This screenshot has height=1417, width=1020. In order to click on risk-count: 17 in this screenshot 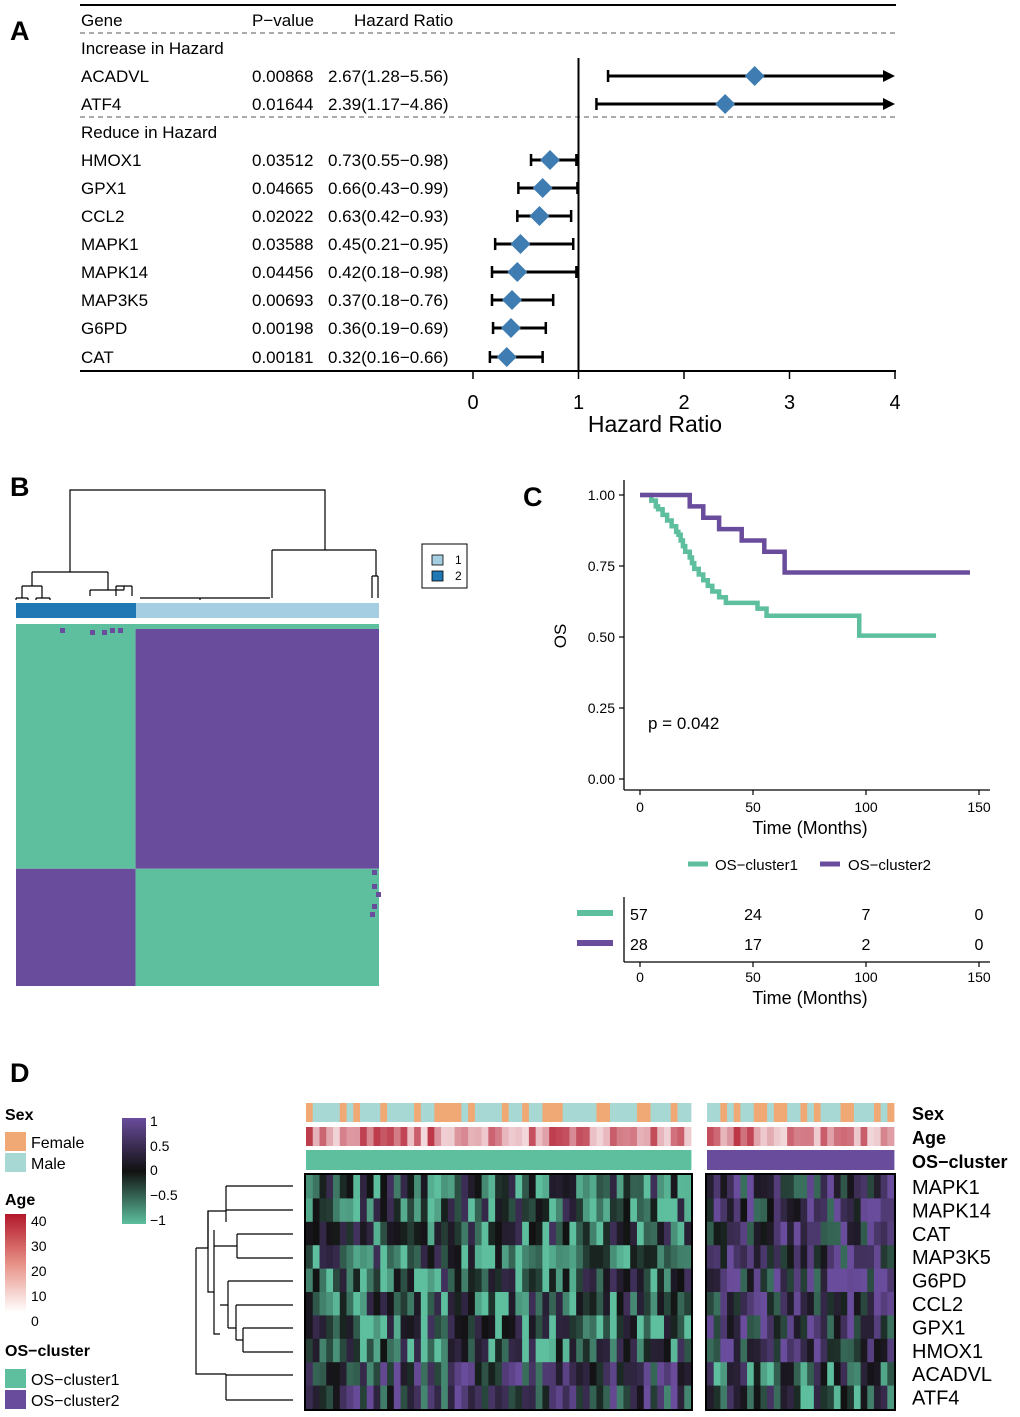, I will do `click(753, 945)`.